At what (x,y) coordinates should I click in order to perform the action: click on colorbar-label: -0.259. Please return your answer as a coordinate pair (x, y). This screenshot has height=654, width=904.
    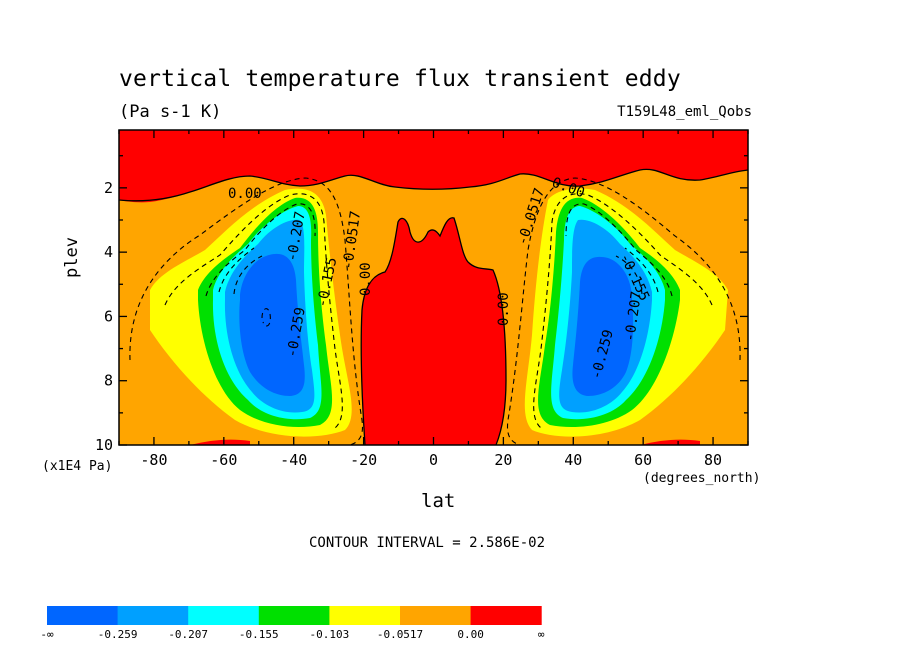
    Looking at the image, I should click on (117, 634).